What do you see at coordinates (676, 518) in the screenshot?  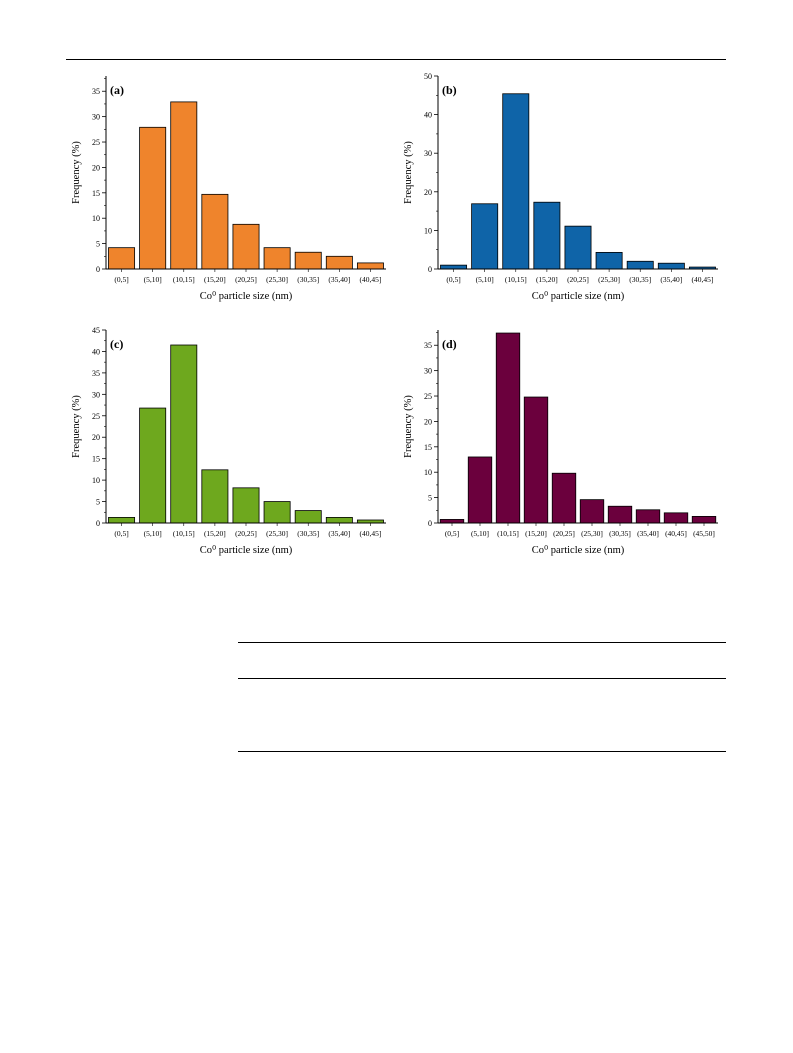 I see `bar-(40,45]` at bounding box center [676, 518].